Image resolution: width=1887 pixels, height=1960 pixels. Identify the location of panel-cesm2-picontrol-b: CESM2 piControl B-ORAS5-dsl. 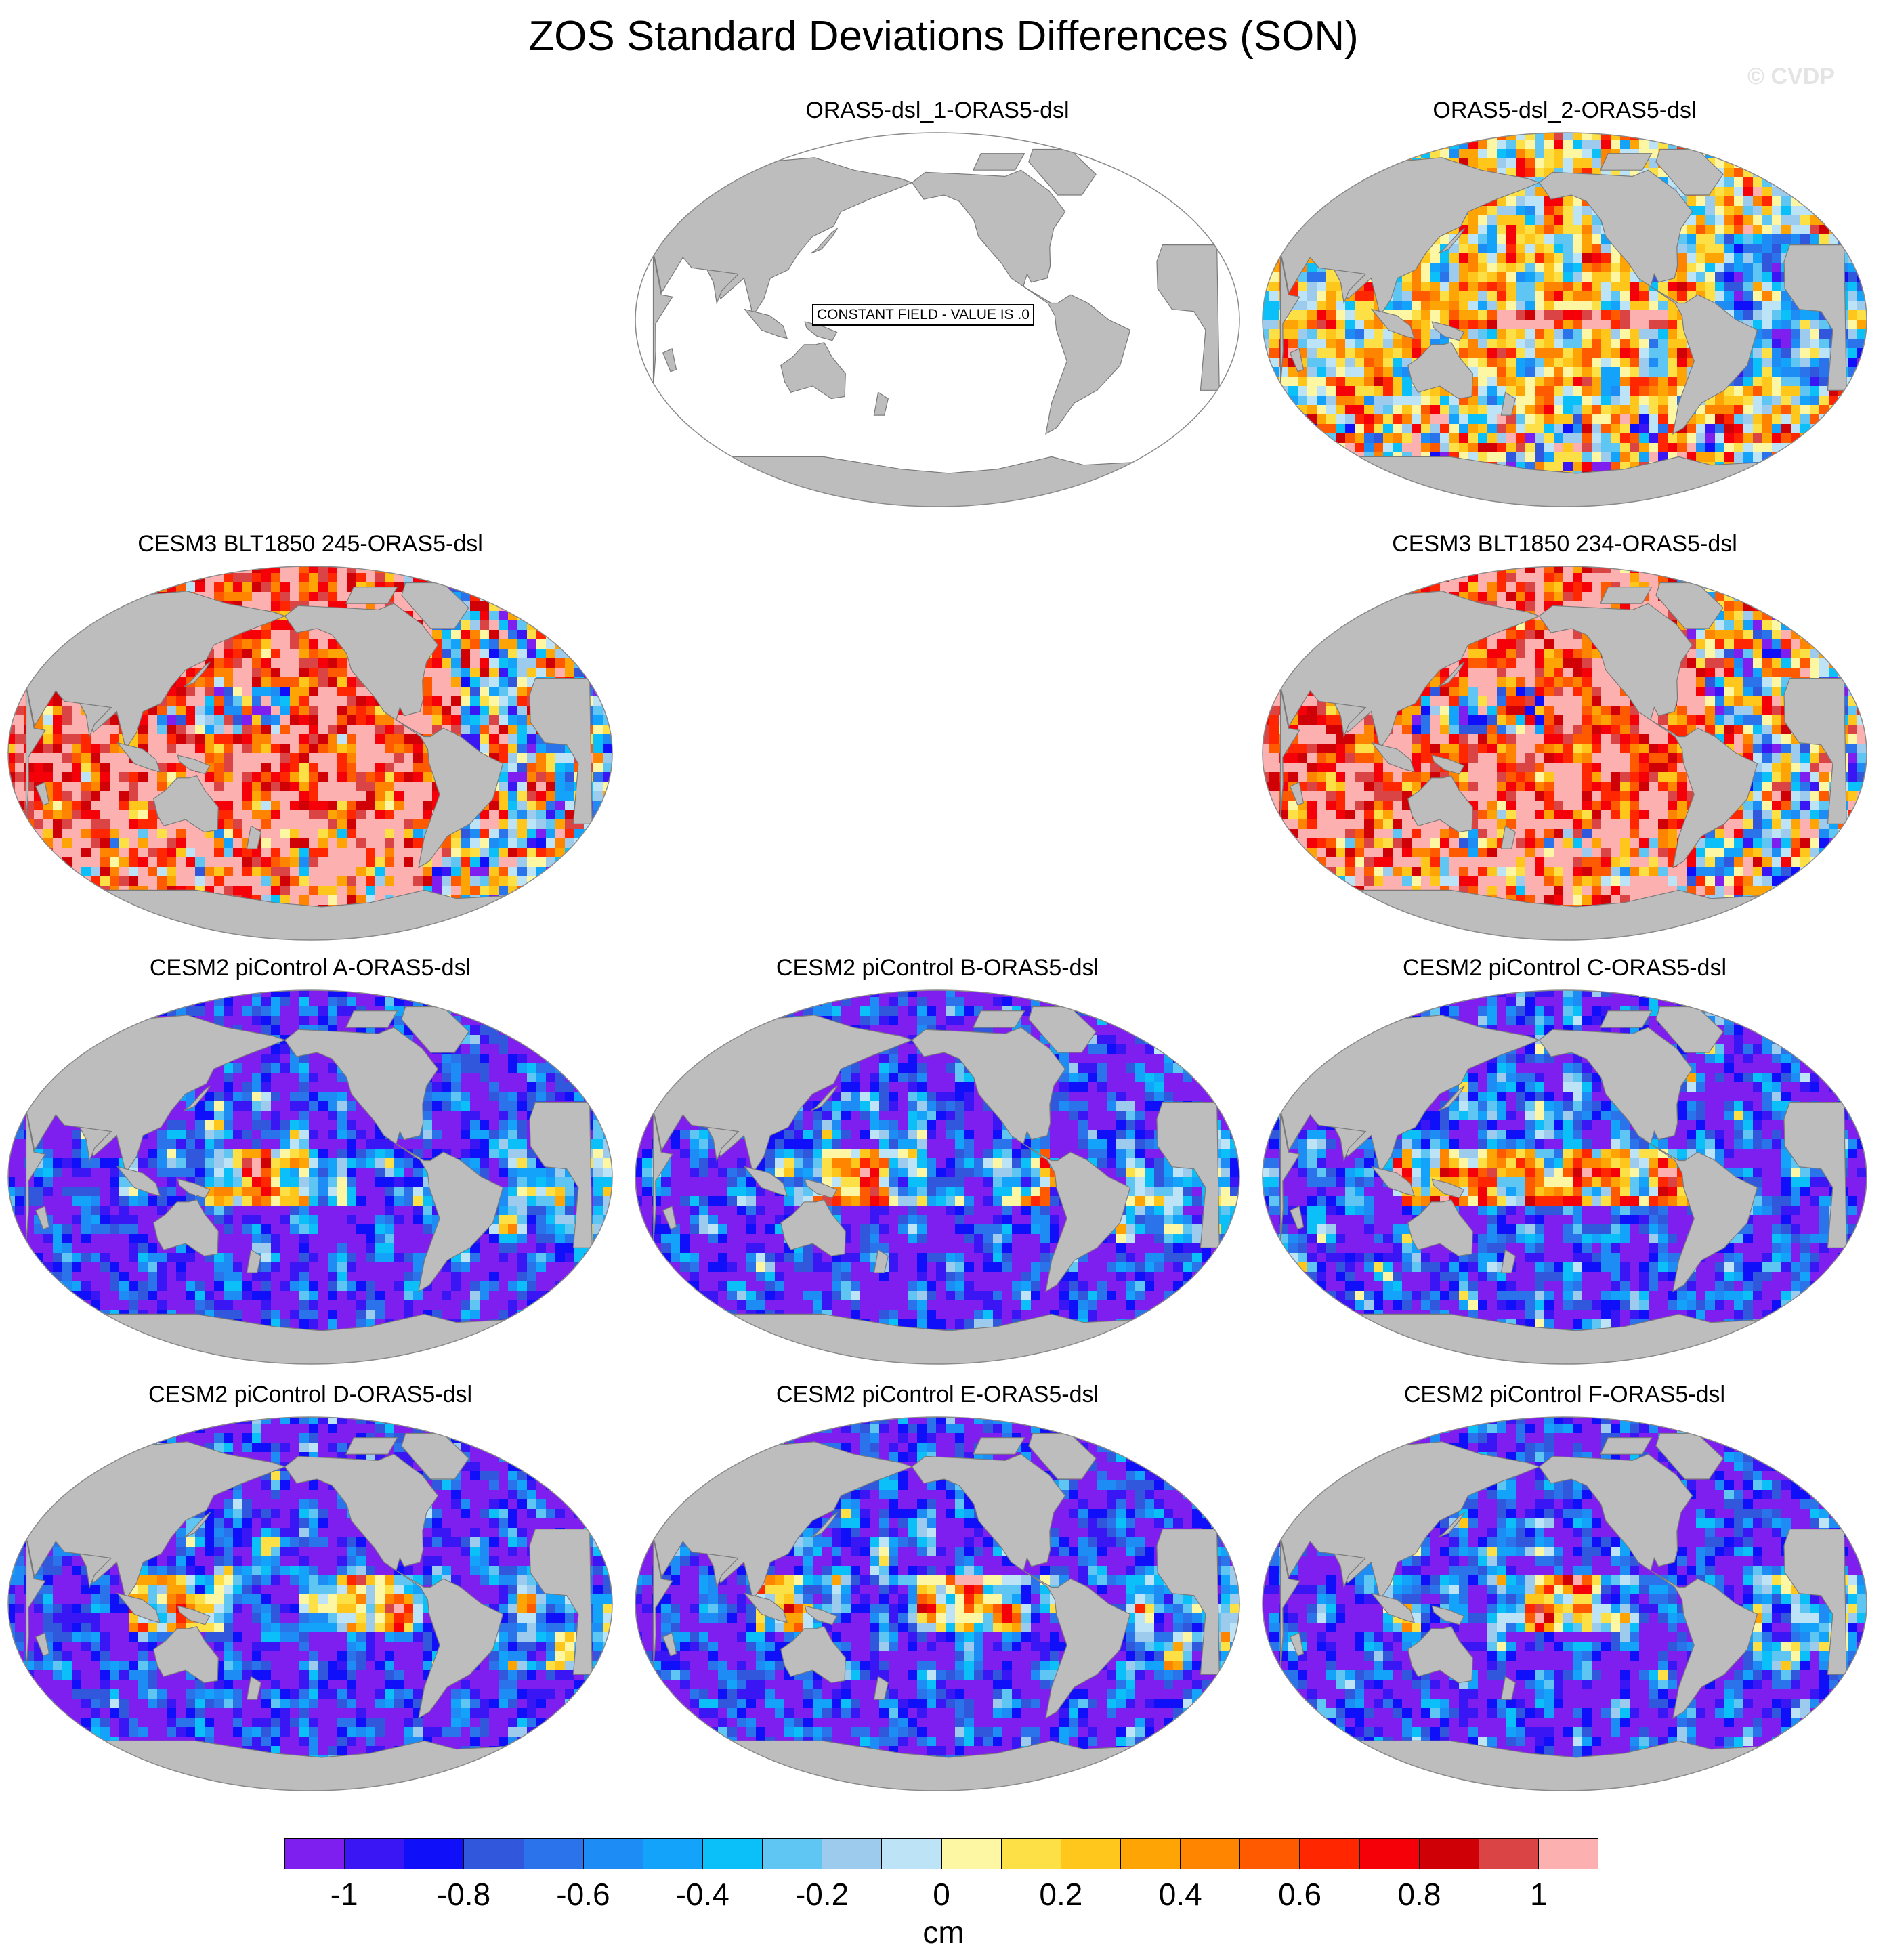
(937, 1160).